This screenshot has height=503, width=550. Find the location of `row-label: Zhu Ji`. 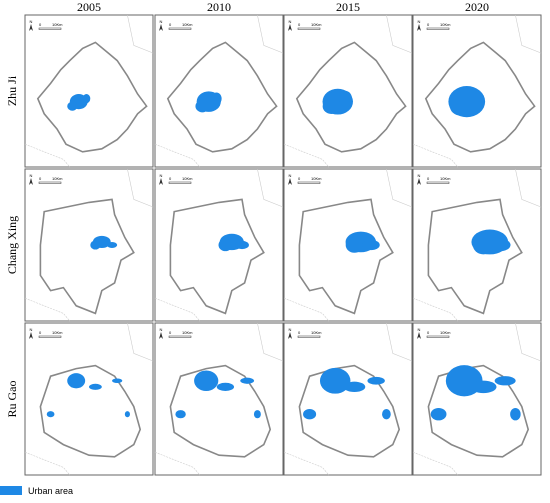

row-label: Zhu Ji is located at coordinates (12, 90).